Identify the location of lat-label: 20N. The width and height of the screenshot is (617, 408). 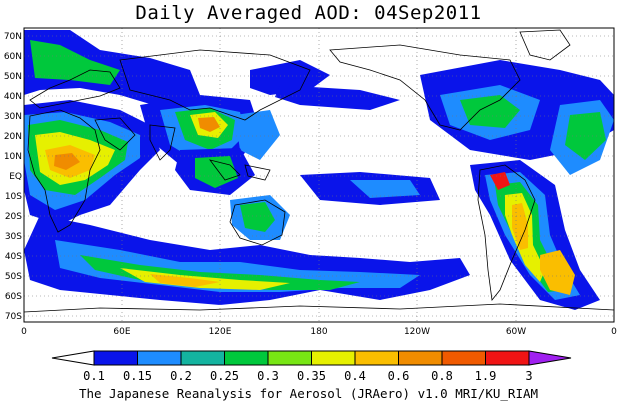
(13, 137).